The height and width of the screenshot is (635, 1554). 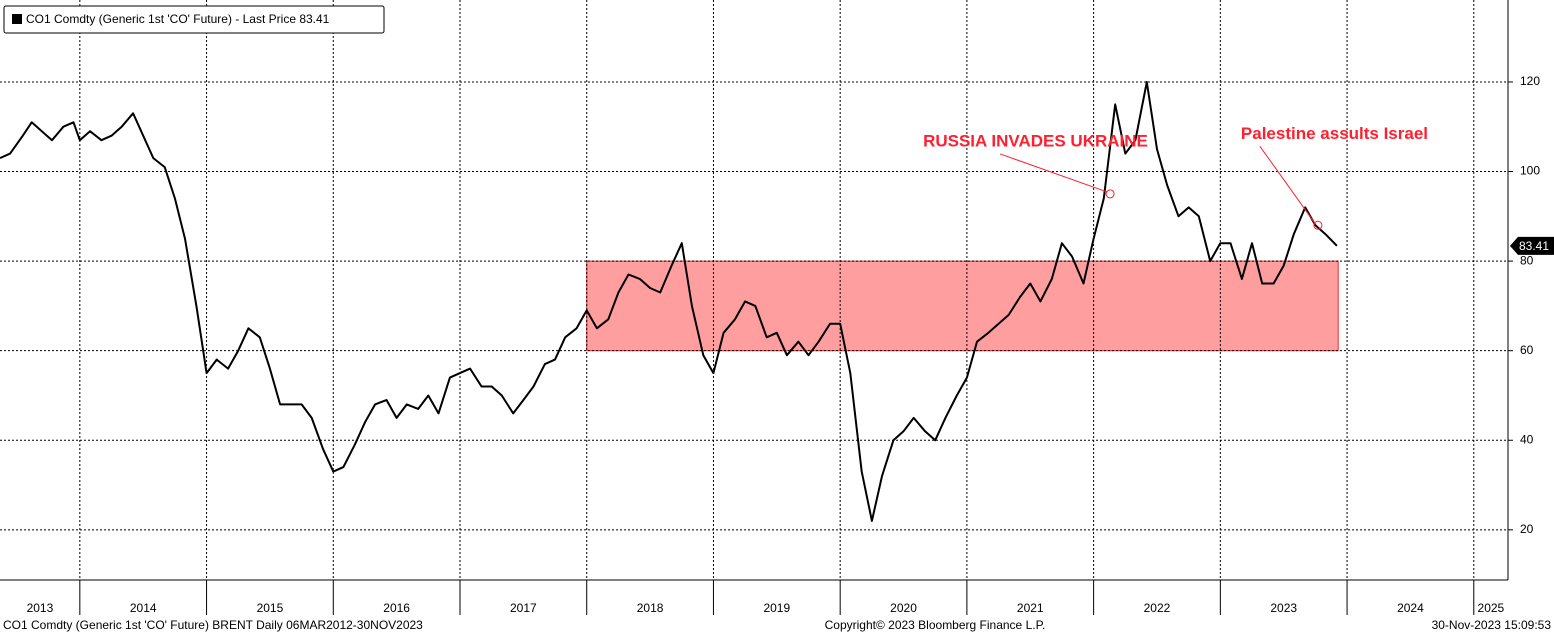 I want to click on x-tick-label: 2015, so click(x=270, y=608).